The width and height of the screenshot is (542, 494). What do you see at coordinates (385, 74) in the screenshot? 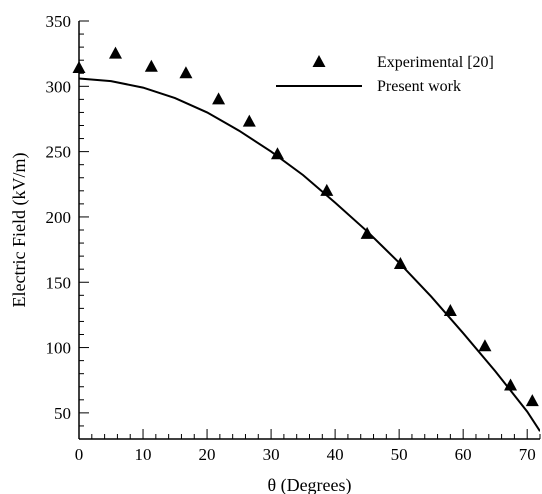
I see `legend: Experimental [20] Present work` at bounding box center [385, 74].